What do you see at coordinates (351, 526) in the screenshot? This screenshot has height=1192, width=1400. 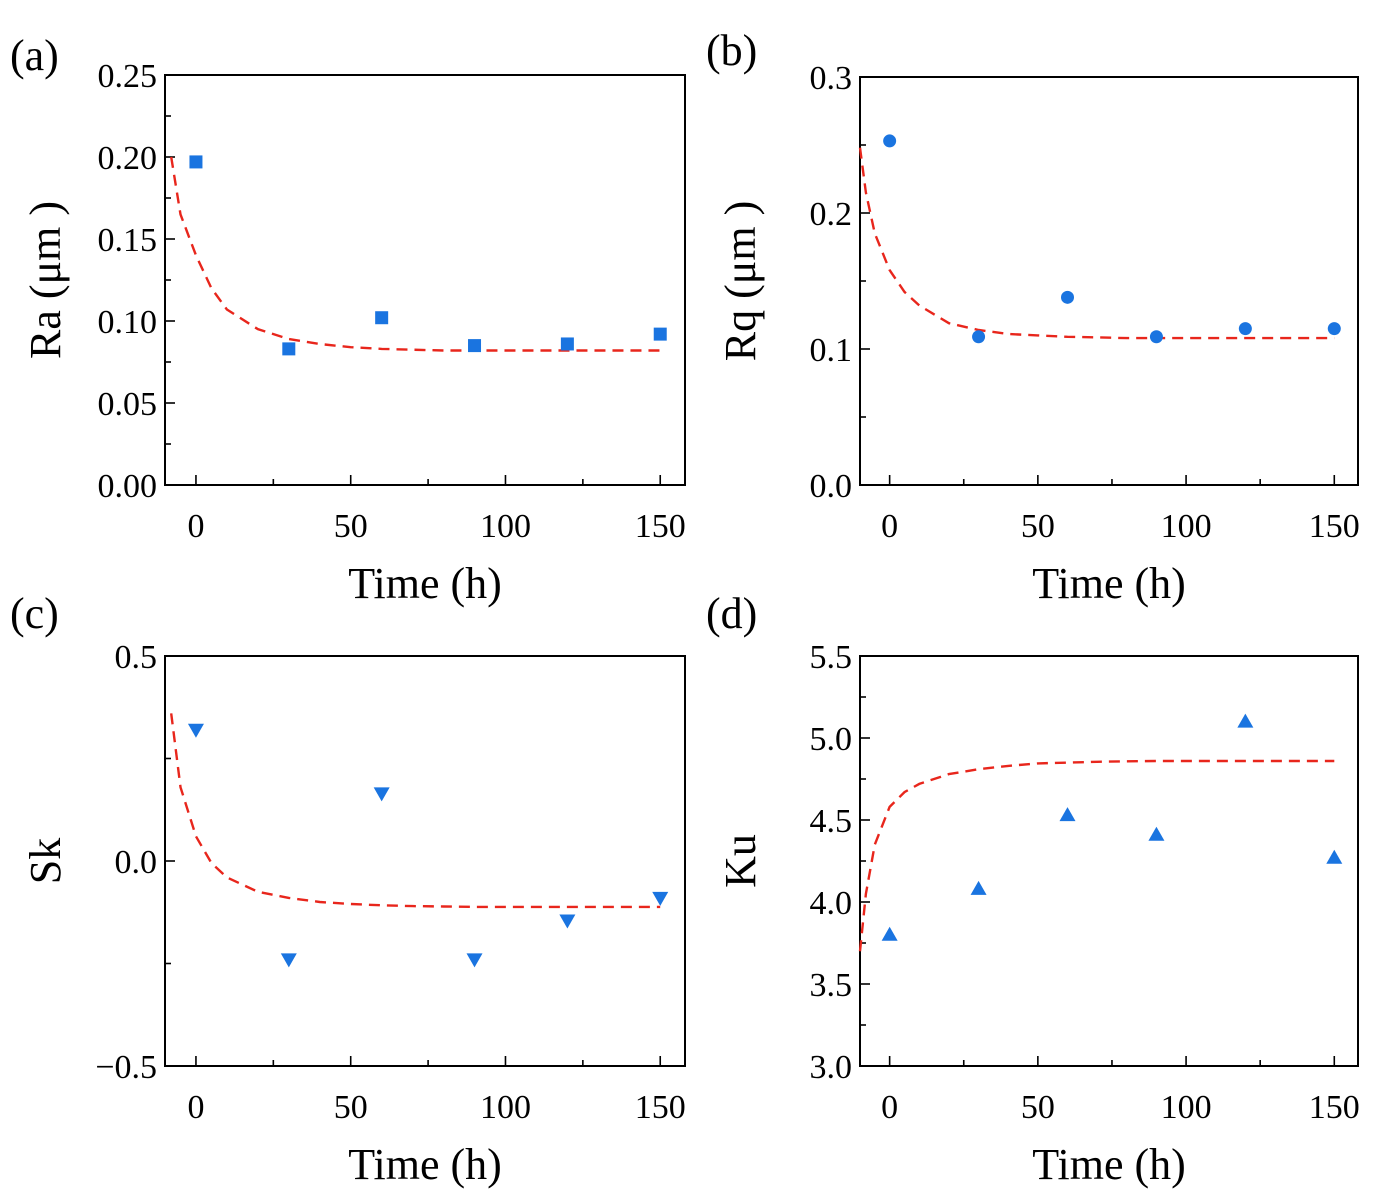 I see `x-tick-label-a: 50` at bounding box center [351, 526].